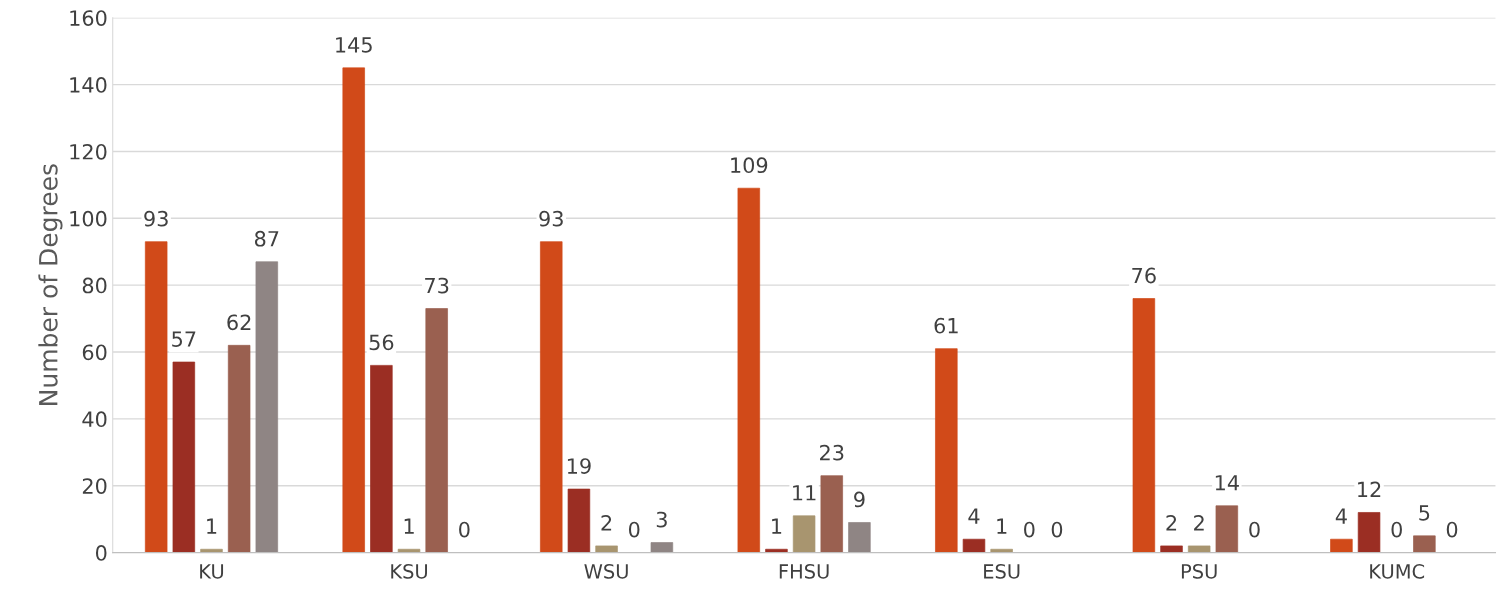 The height and width of the screenshot is (591, 1503). I want to click on data-label: 3, so click(661, 519).